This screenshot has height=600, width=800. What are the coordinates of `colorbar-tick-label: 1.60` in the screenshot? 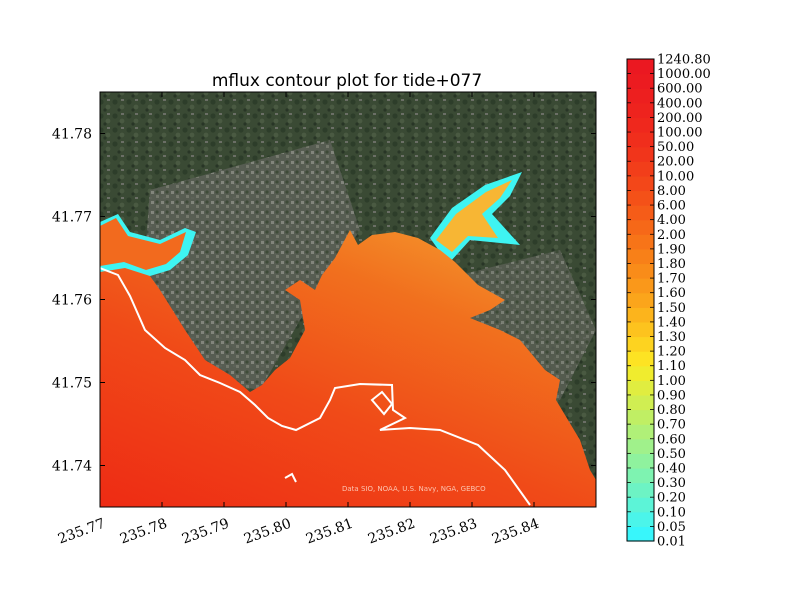 It's located at (671, 293).